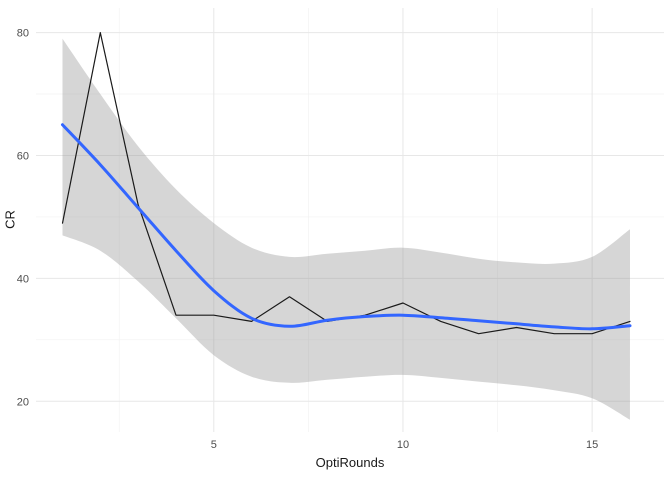 This screenshot has height=480, width=672. Describe the element at coordinates (23, 402) in the screenshot. I see `y-tick-label: 20` at that location.